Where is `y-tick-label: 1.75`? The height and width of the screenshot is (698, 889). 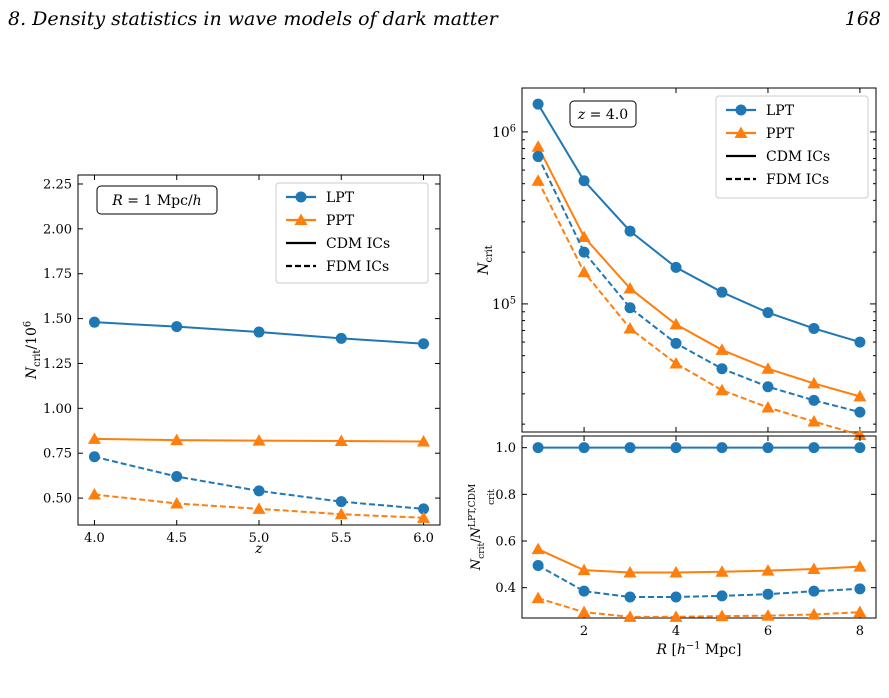
y-tick-label: 1.75 is located at coordinates (57, 274).